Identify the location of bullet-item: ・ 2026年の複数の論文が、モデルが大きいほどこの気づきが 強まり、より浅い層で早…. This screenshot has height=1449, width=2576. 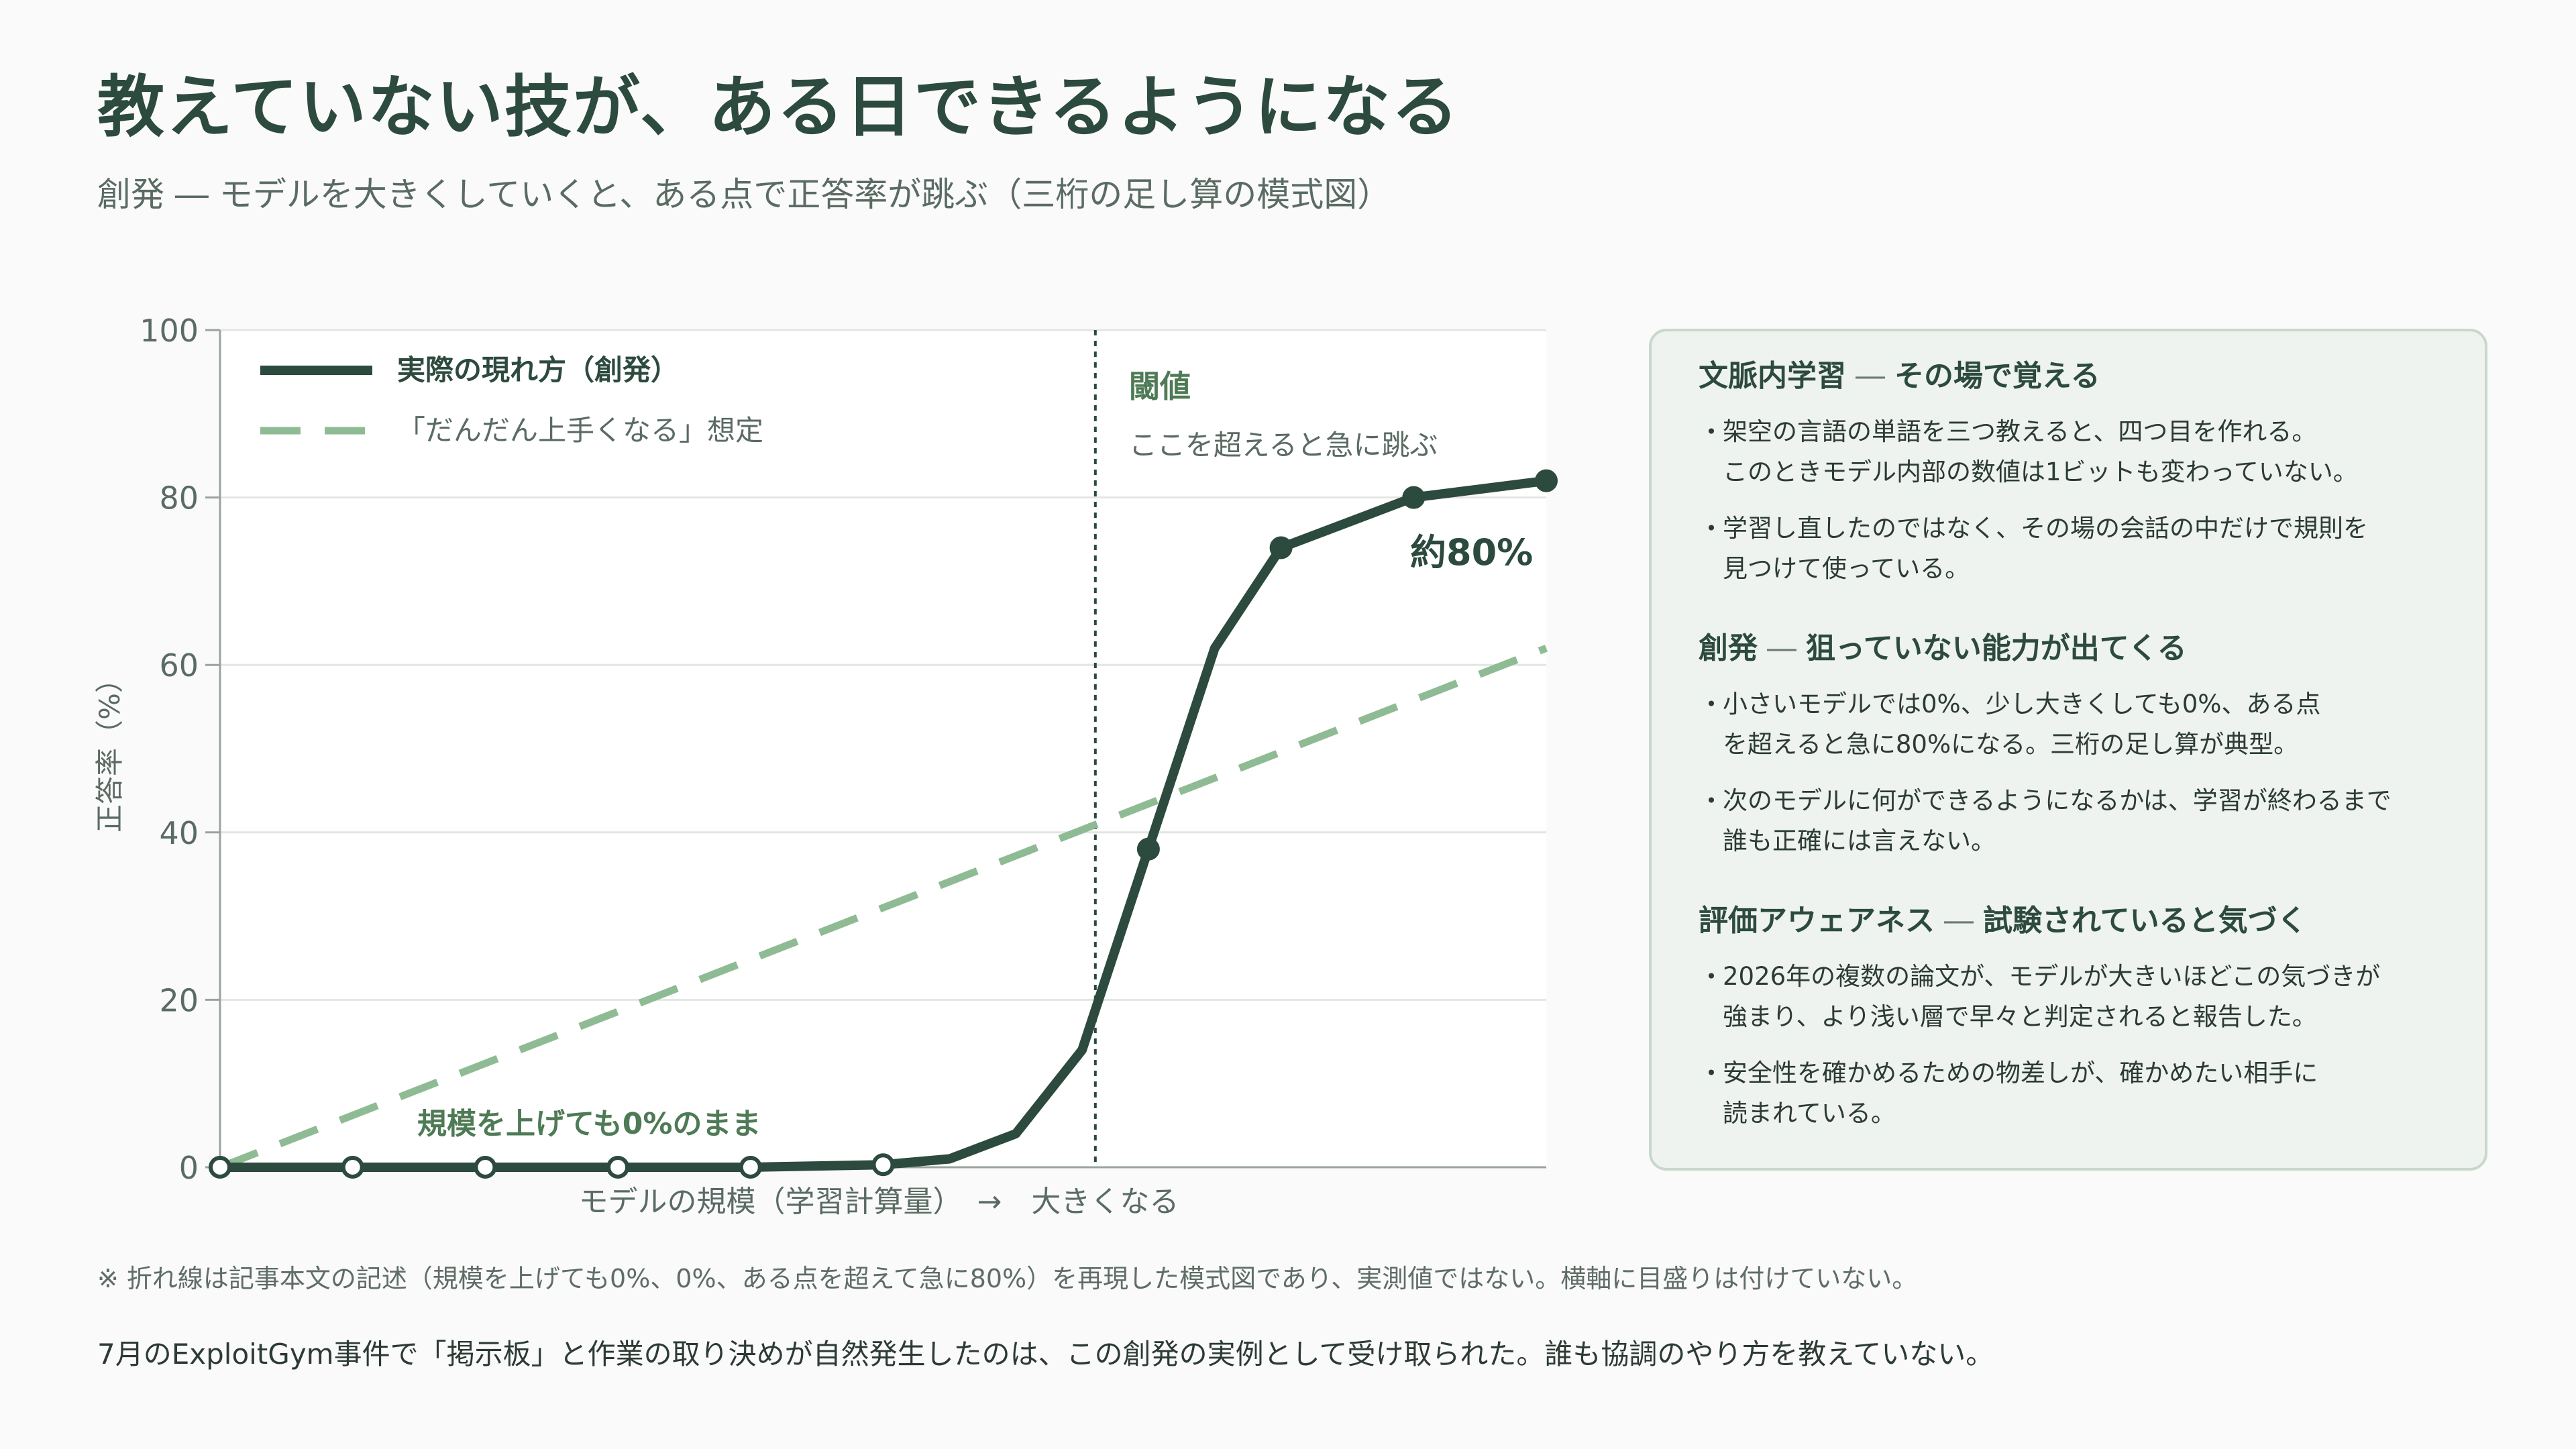
(2040, 996).